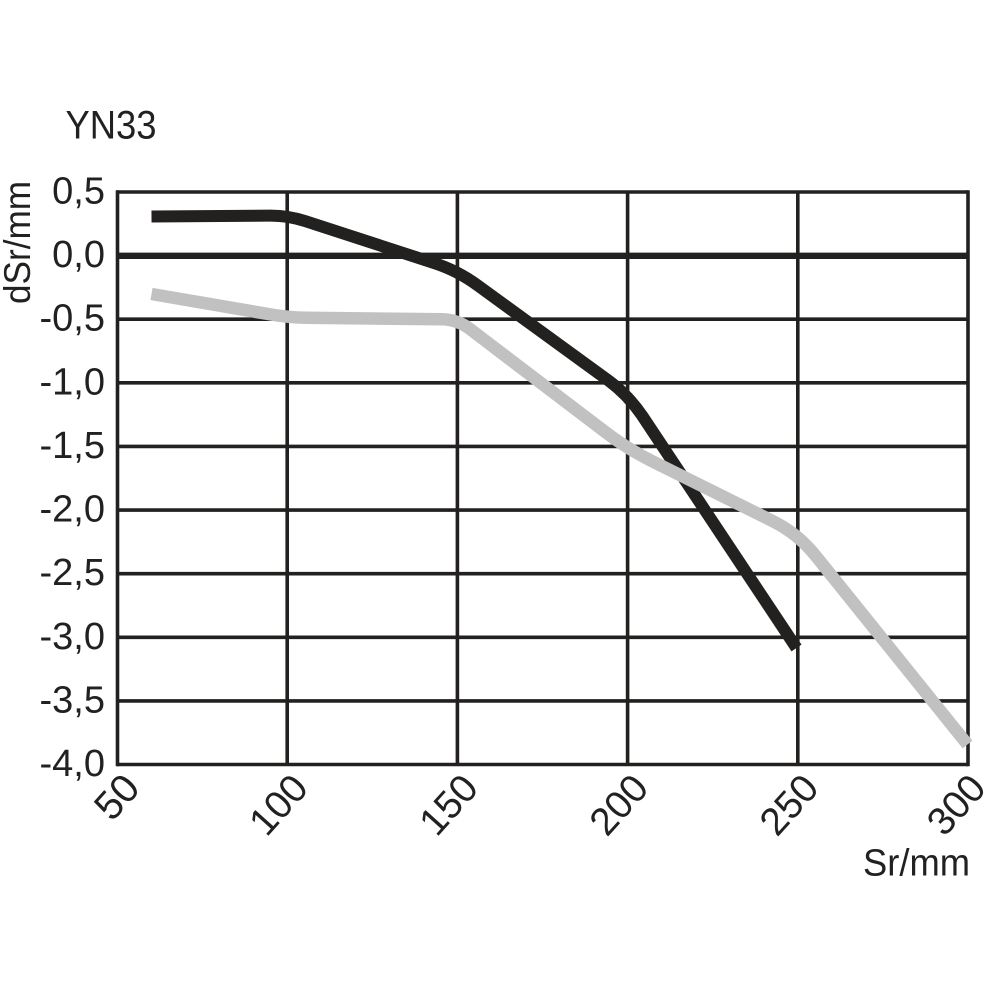 Image resolution: width=1000 pixels, height=1000 pixels. What do you see at coordinates (72, 510) in the screenshot?
I see `svg-text: -2,0` at bounding box center [72, 510].